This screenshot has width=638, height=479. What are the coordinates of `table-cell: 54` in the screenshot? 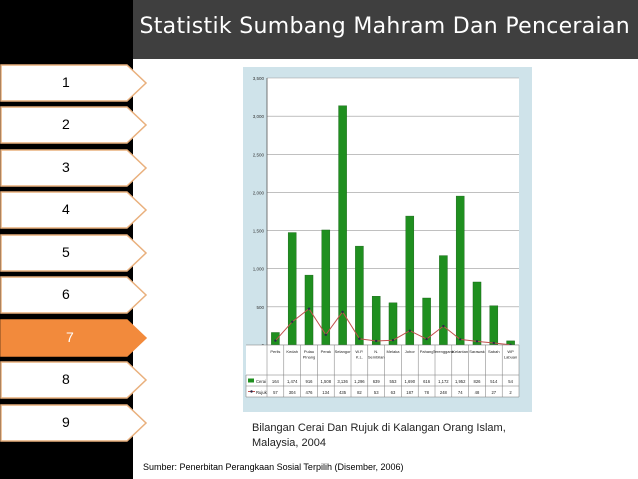 It's located at (510, 381).